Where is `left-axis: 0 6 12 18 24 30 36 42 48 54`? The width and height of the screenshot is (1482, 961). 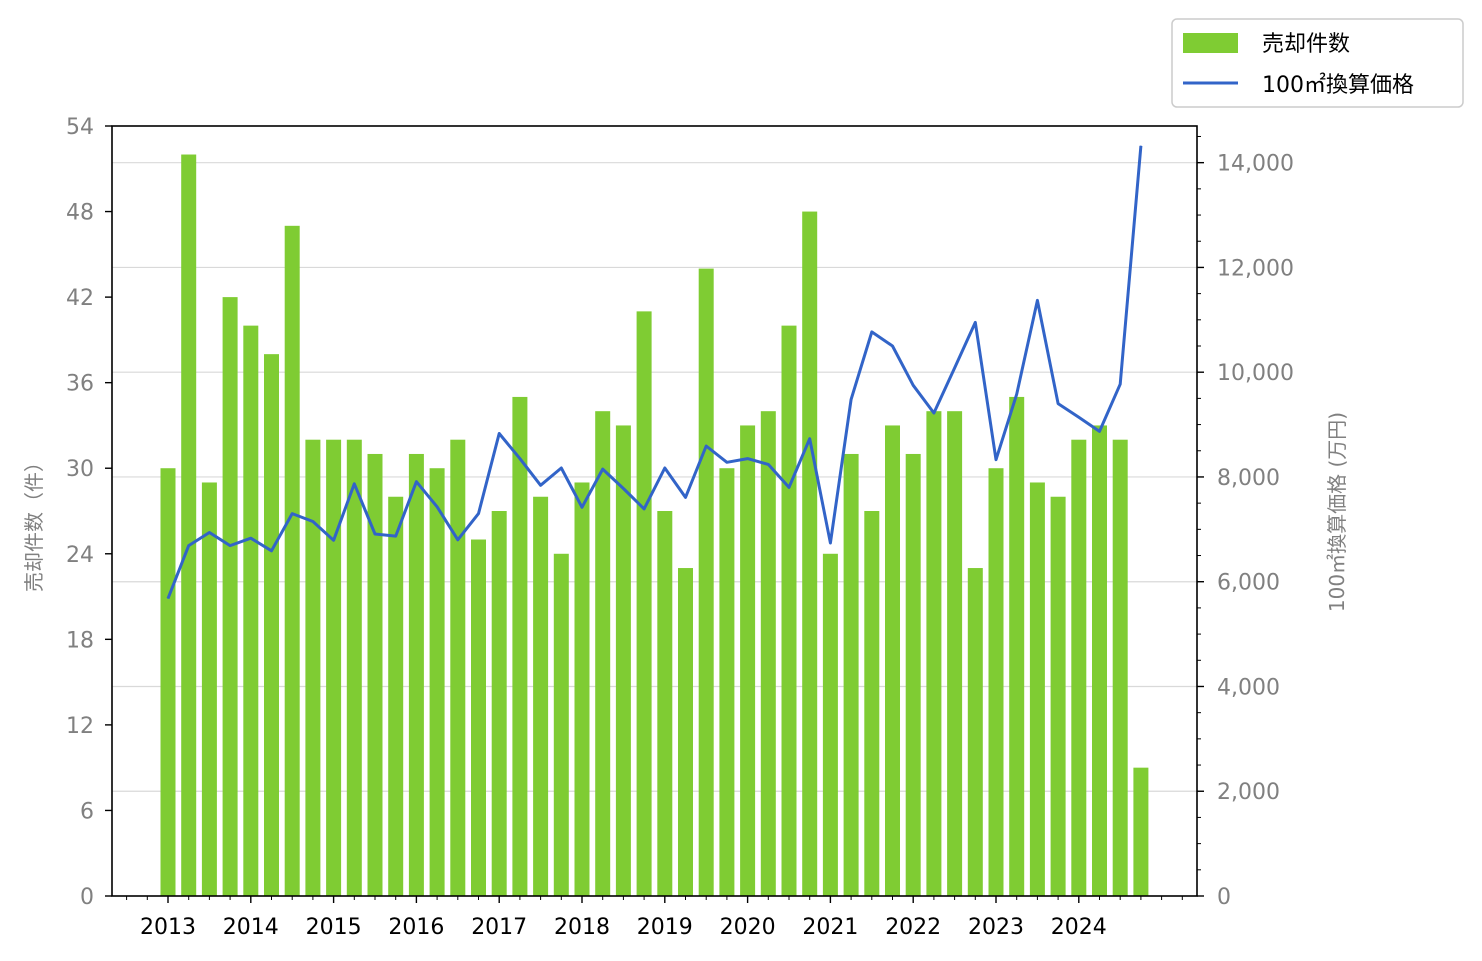 left-axis: 0 6 12 18 24 30 36 42 48 54 is located at coordinates (89, 512).